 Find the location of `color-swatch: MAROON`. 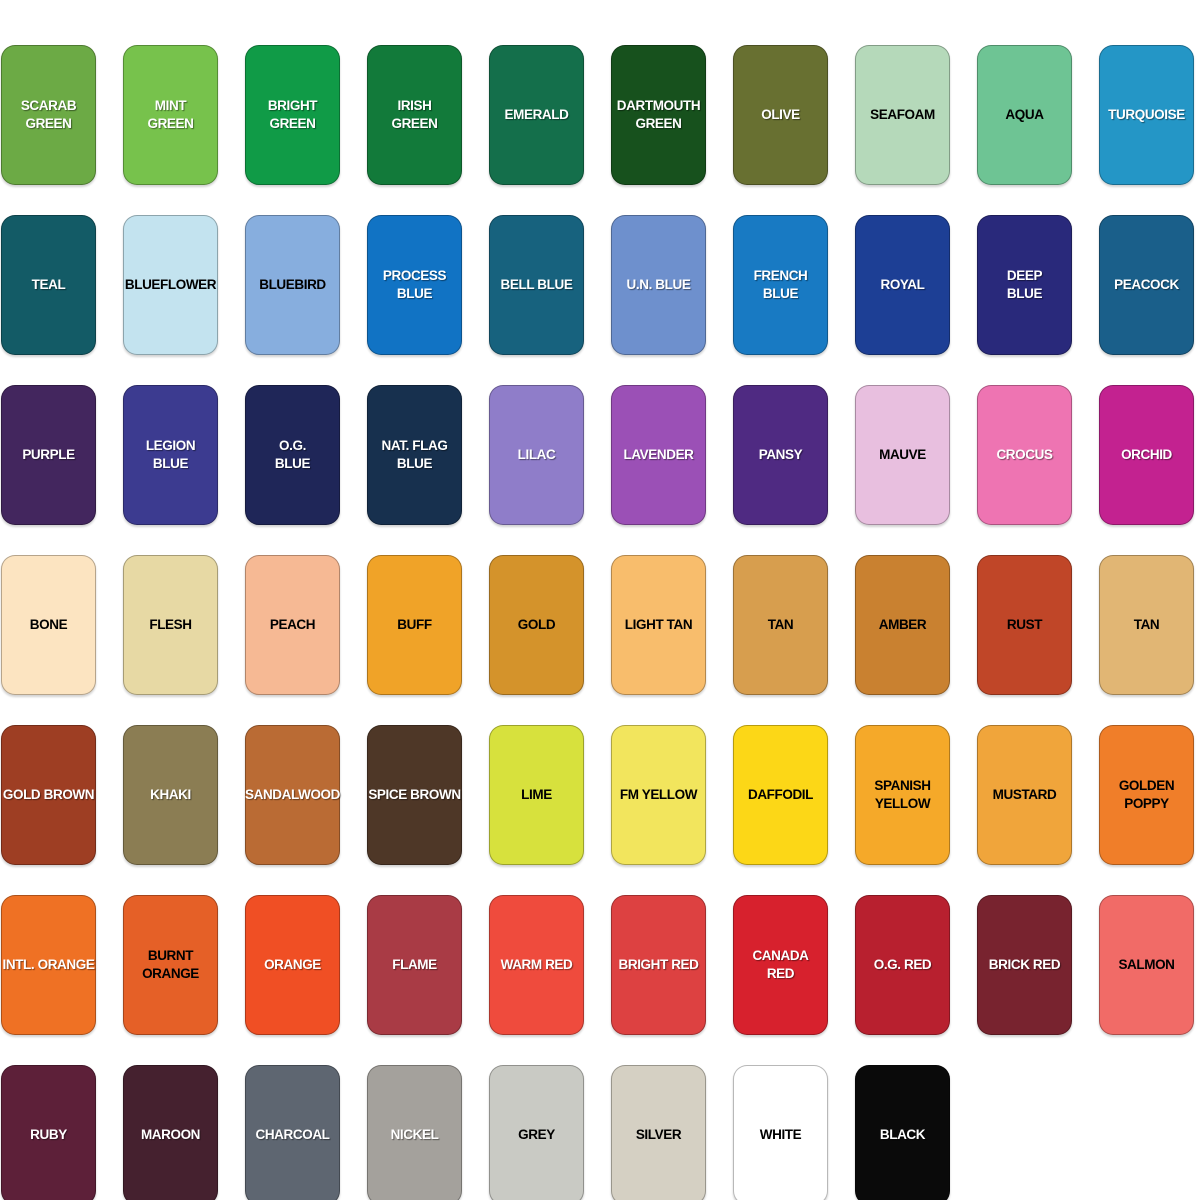

color-swatch: MAROON is located at coordinates (170, 1132).